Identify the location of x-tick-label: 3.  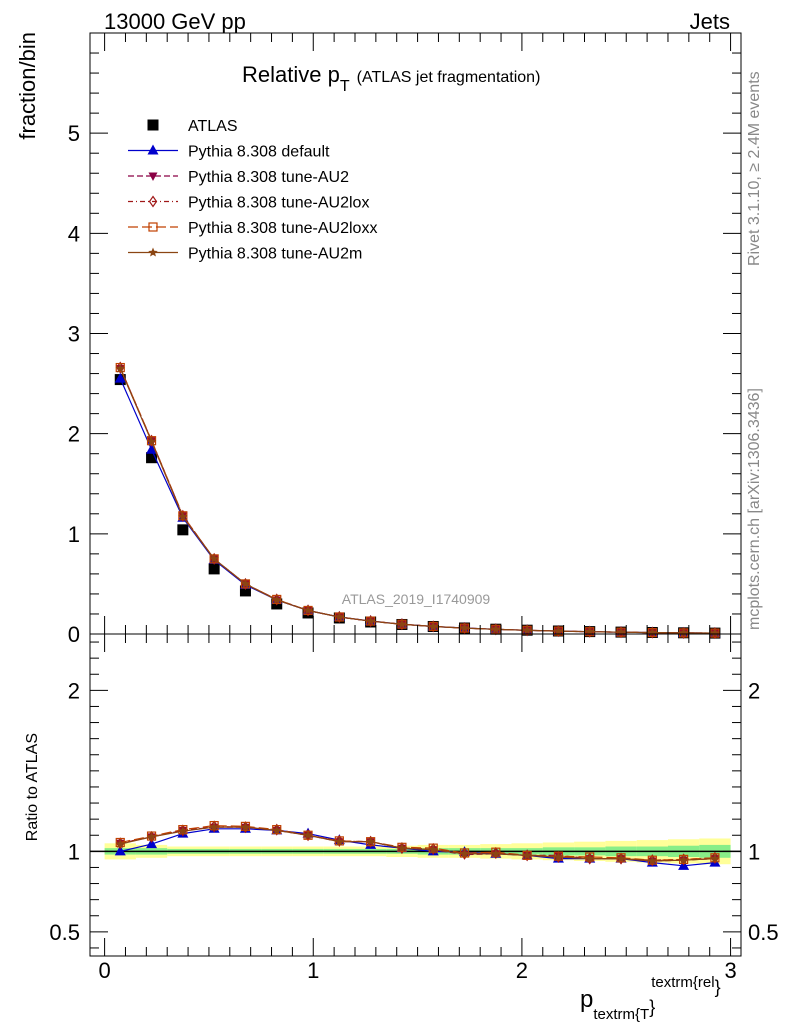
(730, 970).